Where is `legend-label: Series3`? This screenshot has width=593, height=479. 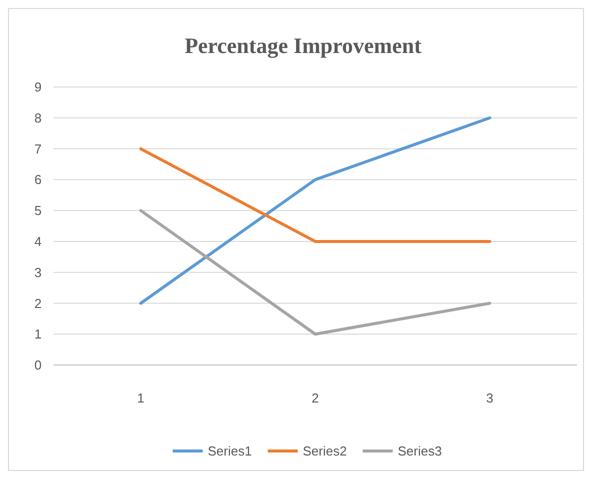 legend-label: Series3 is located at coordinates (420, 451).